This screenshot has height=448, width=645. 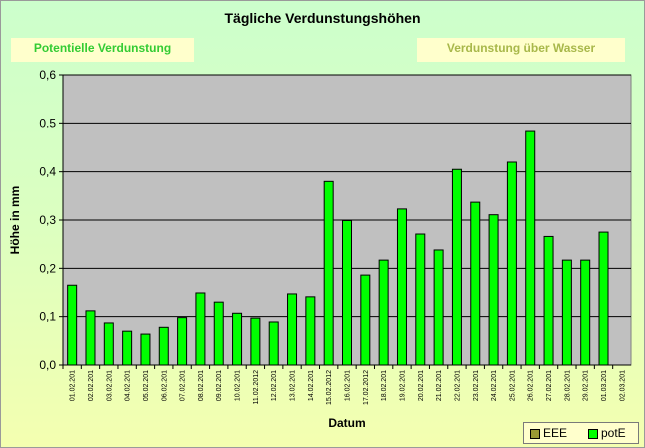 What do you see at coordinates (47, 365) in the screenshot?
I see `y-tick-label: 0,0` at bounding box center [47, 365].